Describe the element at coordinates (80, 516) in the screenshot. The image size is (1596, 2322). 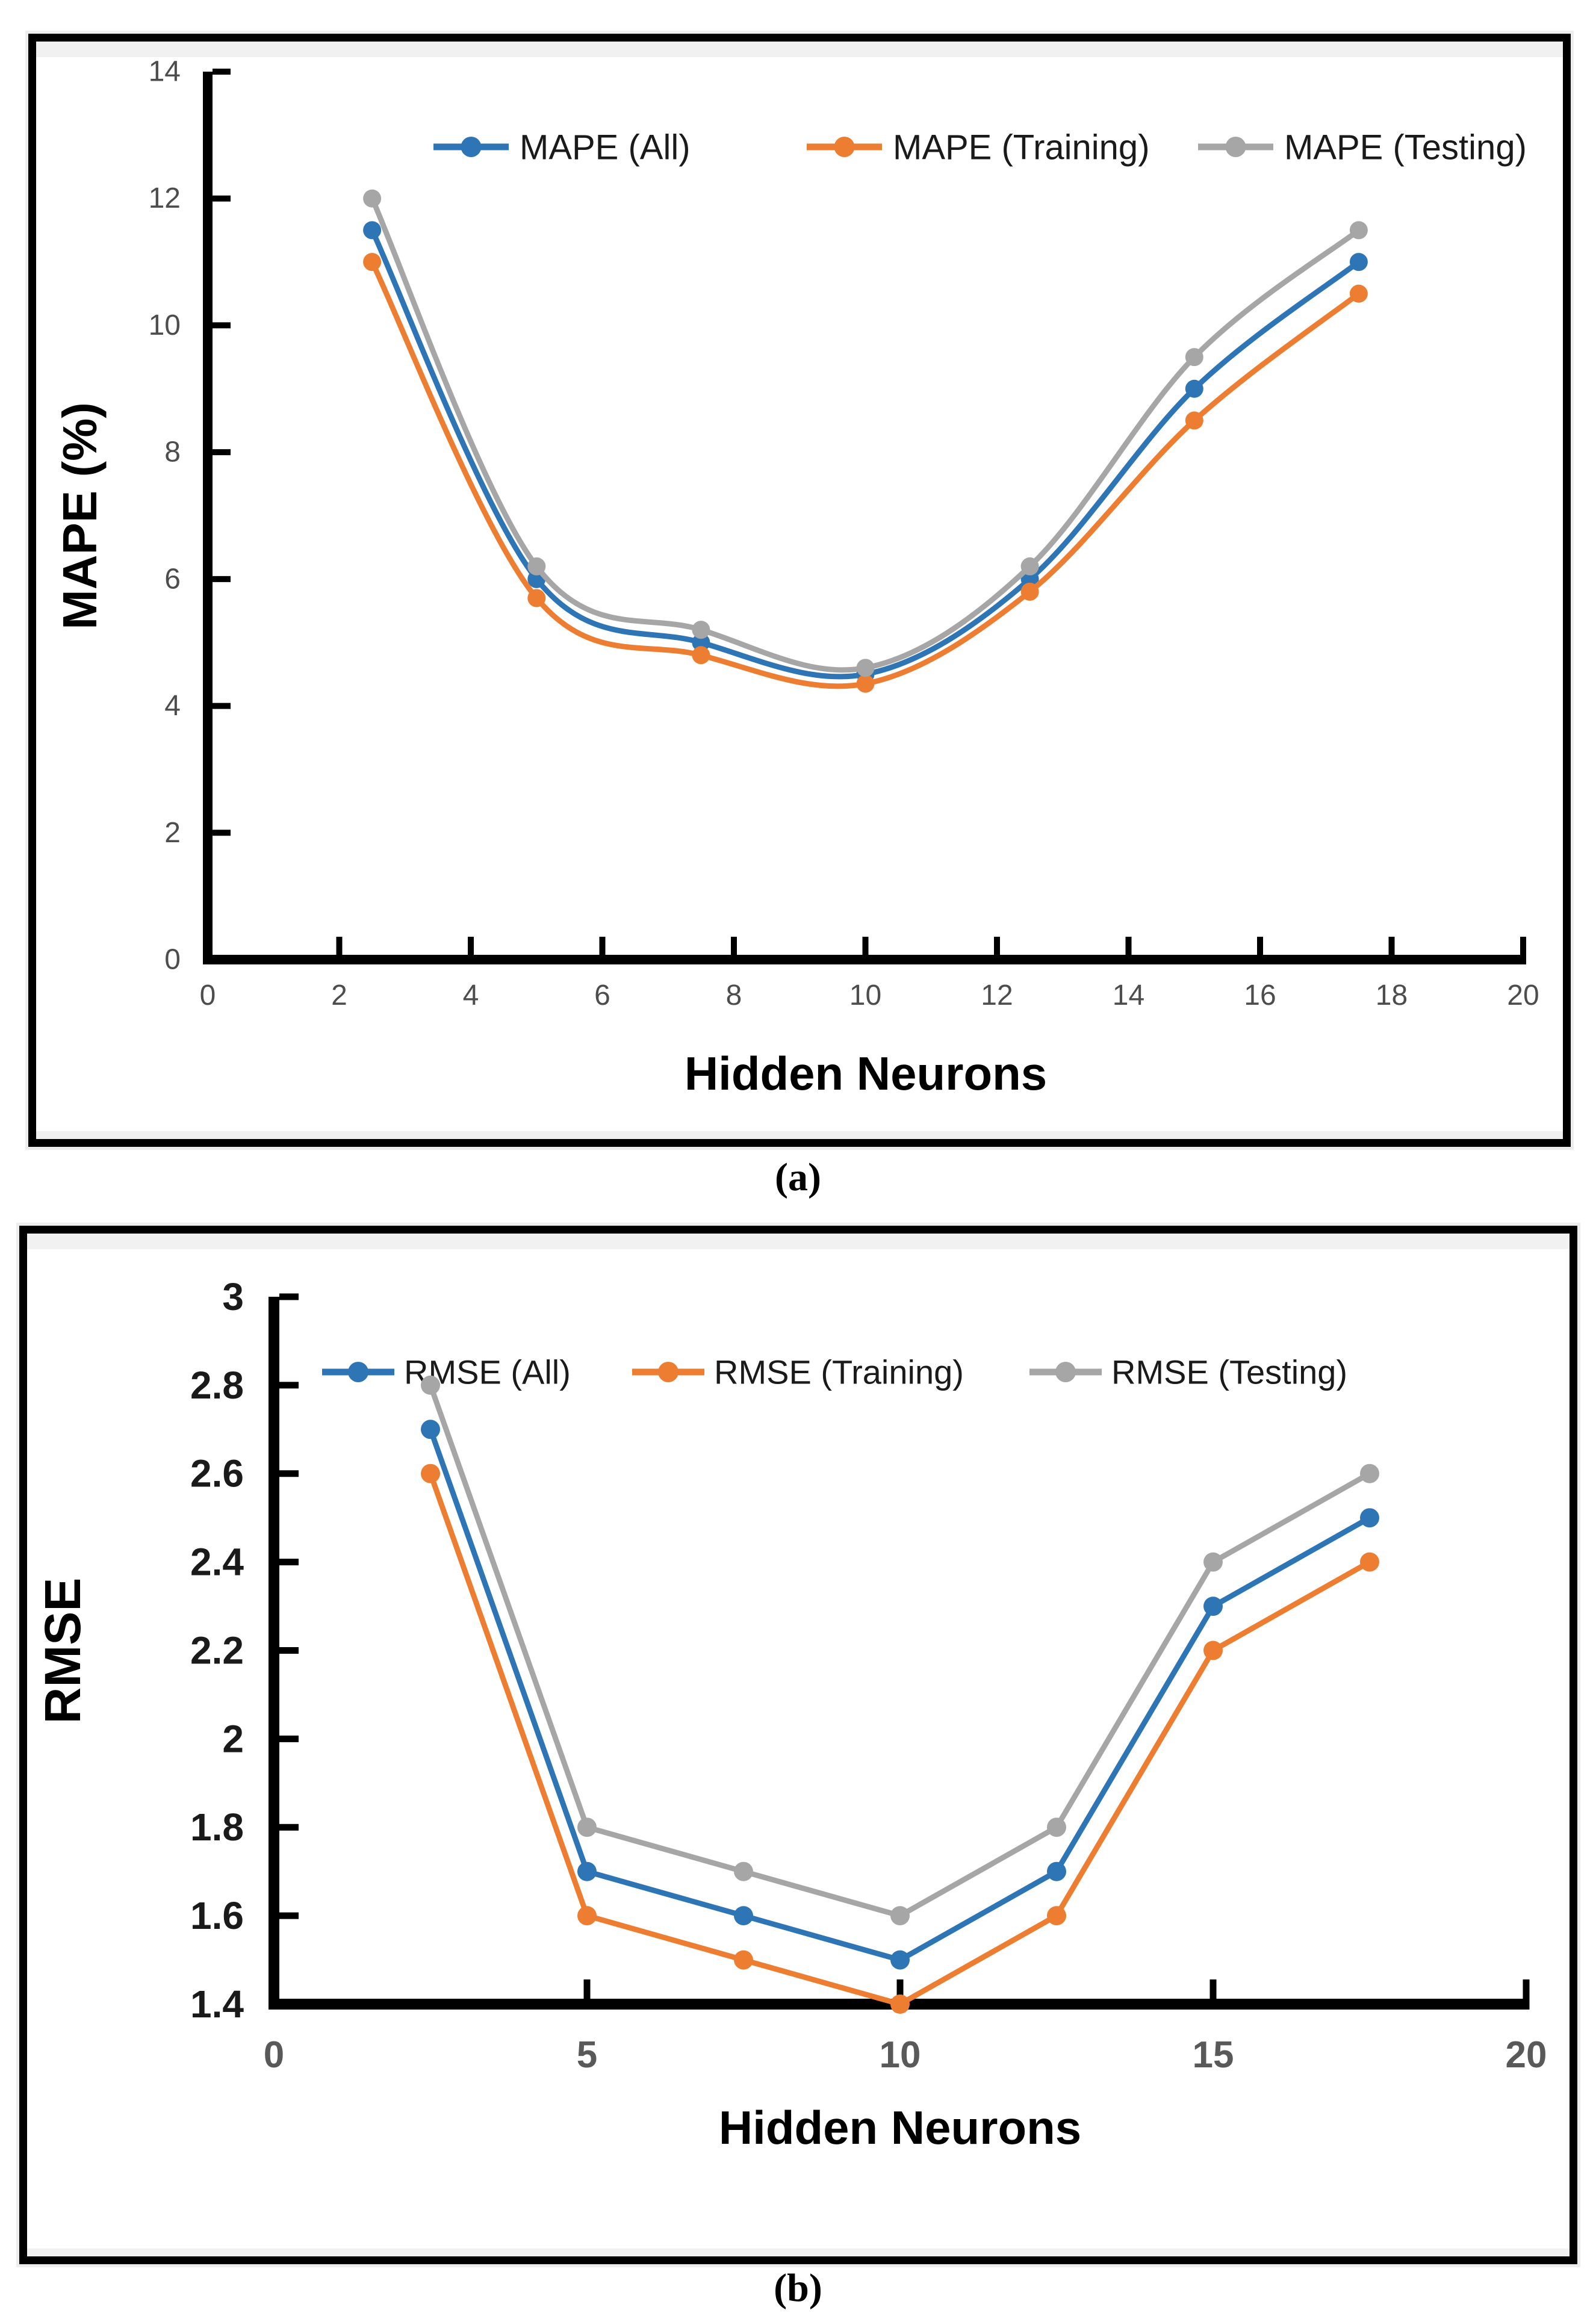
I see `y-axis-title: MAPE (%)` at that location.